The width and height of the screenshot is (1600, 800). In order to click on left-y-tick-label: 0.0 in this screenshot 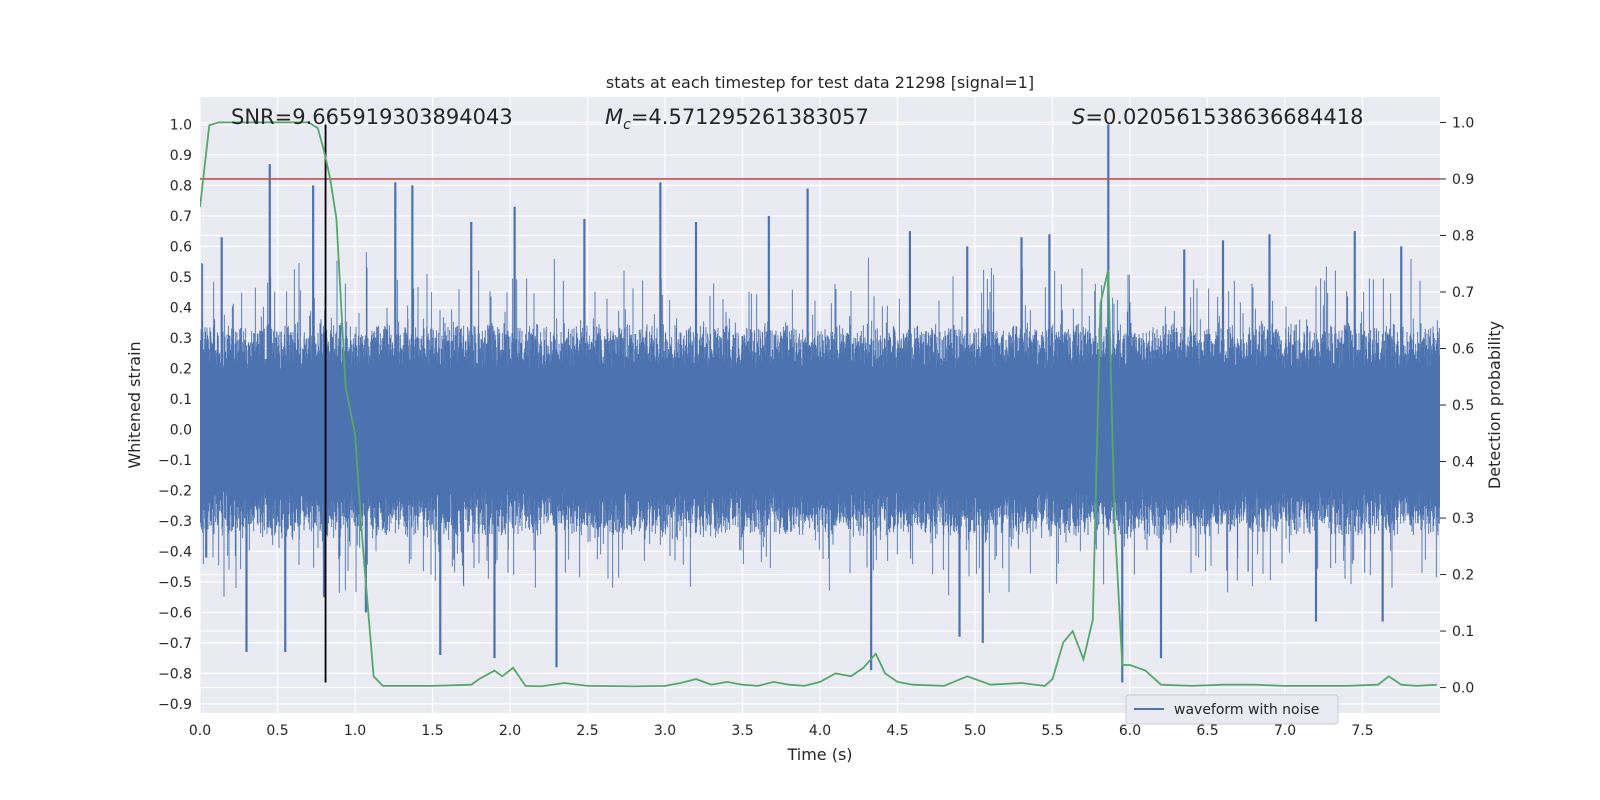, I will do `click(181, 430)`.